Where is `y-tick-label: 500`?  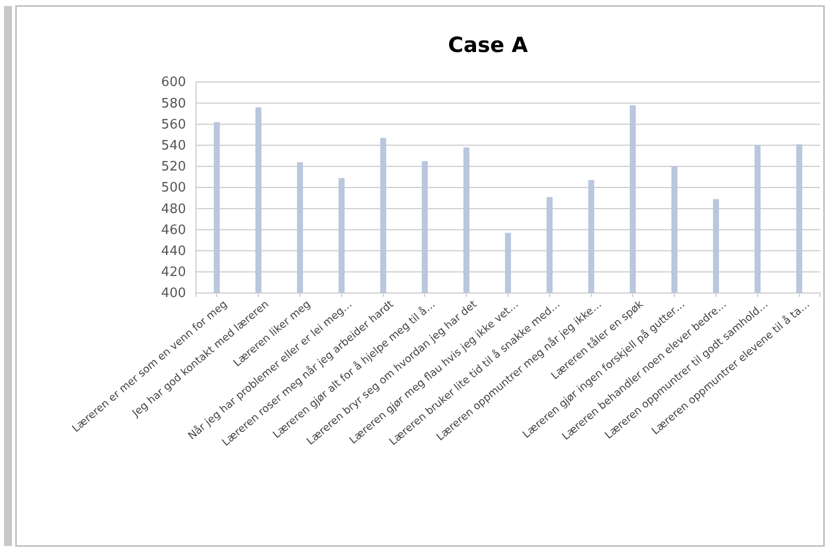 y-tick-label: 500 is located at coordinates (173, 188).